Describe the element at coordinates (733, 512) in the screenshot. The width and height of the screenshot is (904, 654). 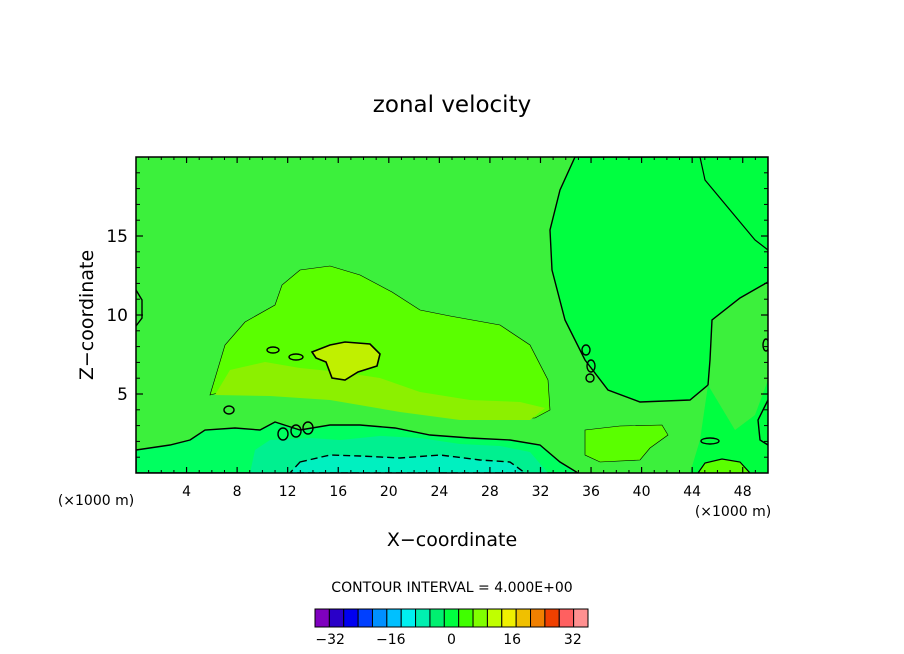
I see `x-units-right: (×1000 m)` at that location.